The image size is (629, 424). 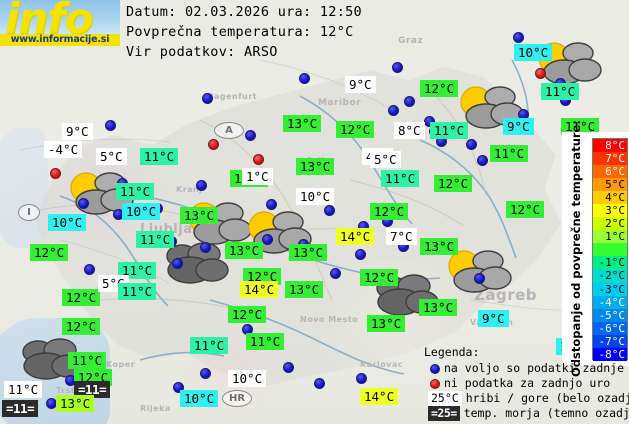 I want to click on legend-title: Legenda:, so click(x=452, y=352).